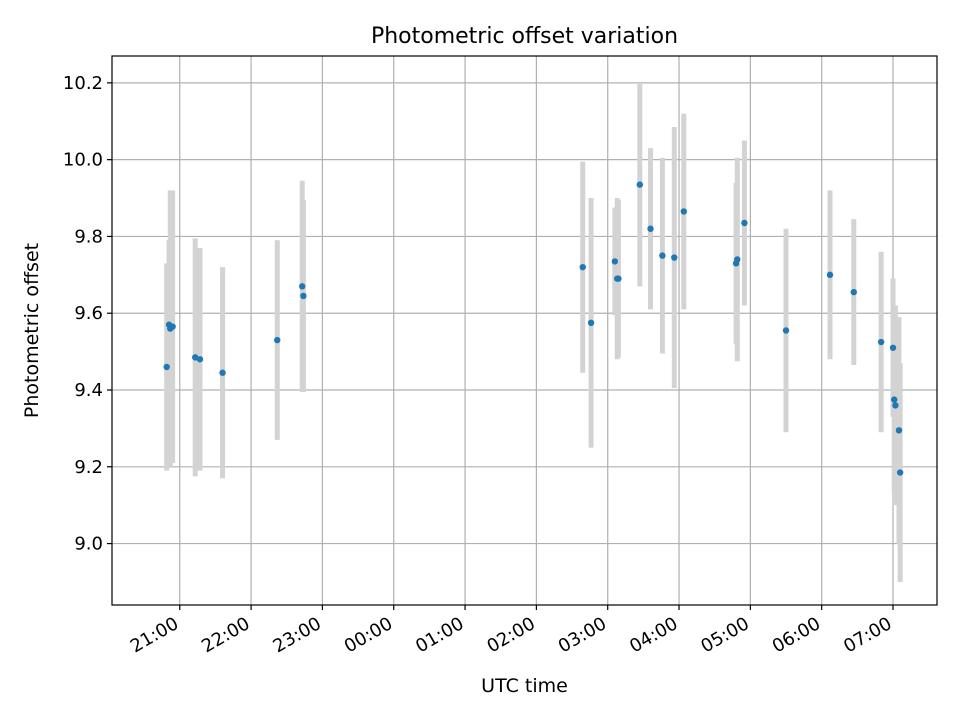 This screenshot has width=960, height=720. Describe the element at coordinates (524, 36) in the screenshot. I see `chart-title: Photometric offset variation` at that location.